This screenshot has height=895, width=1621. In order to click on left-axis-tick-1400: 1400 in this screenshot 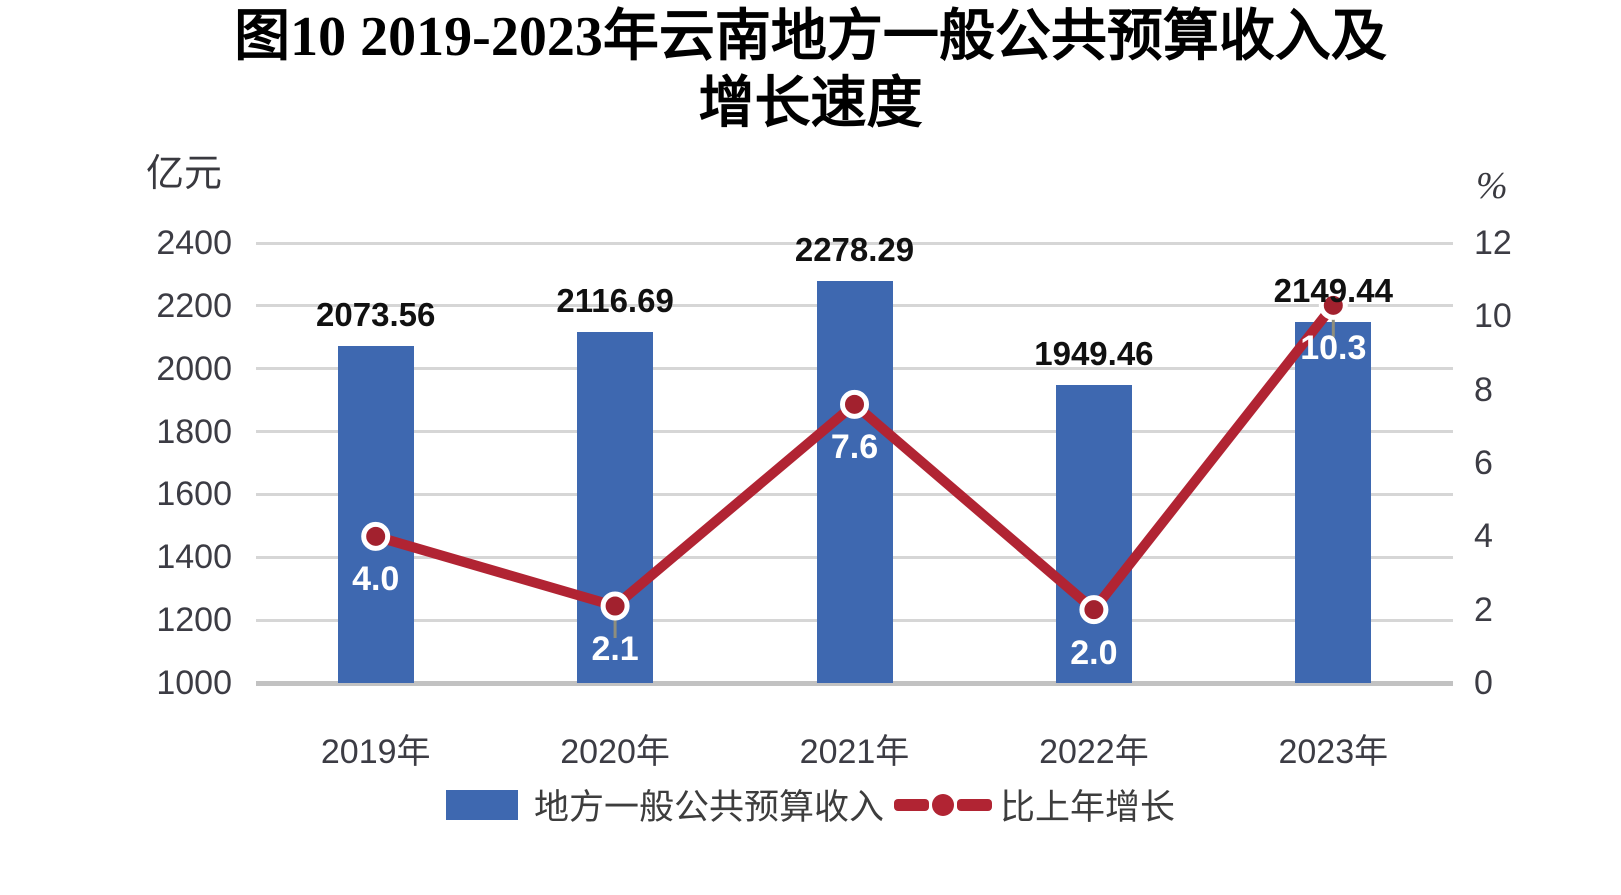, I will do `click(194, 557)`.